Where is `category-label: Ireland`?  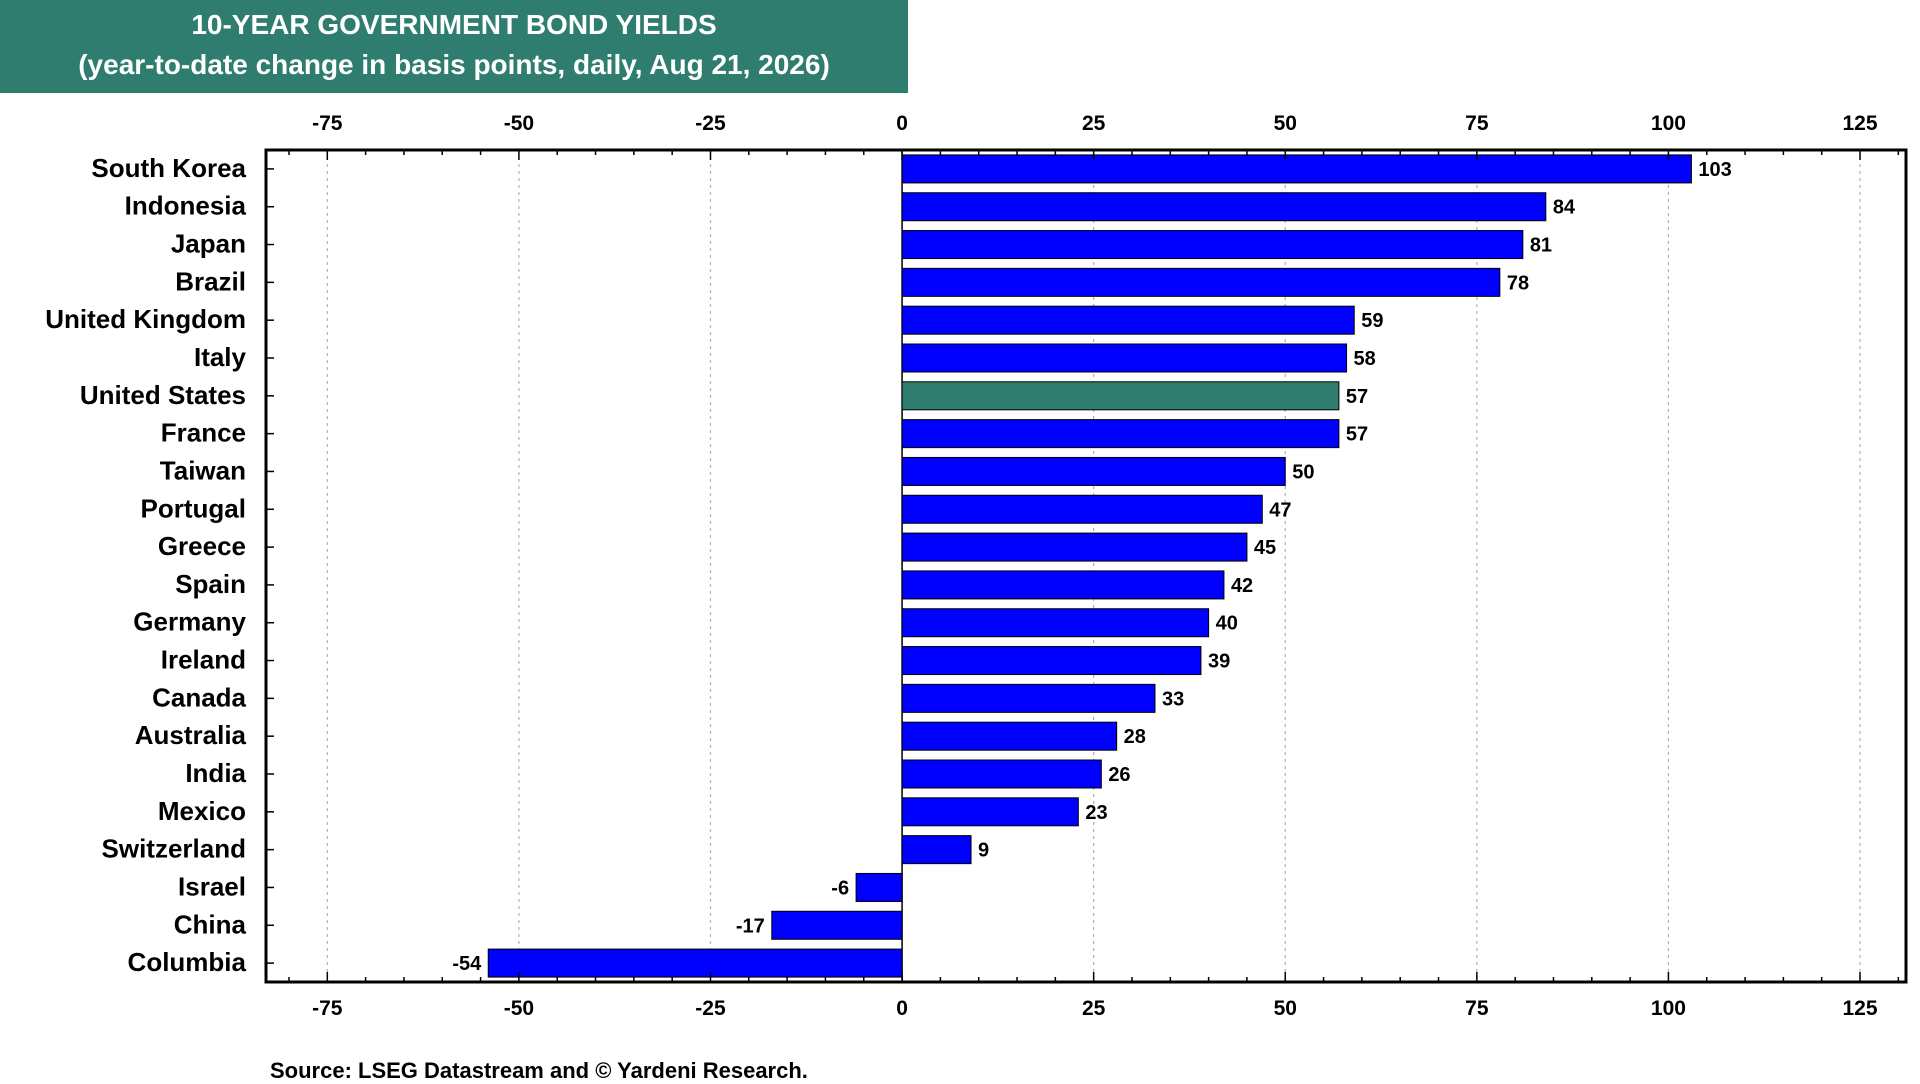 category-label: Ireland is located at coordinates (203, 660).